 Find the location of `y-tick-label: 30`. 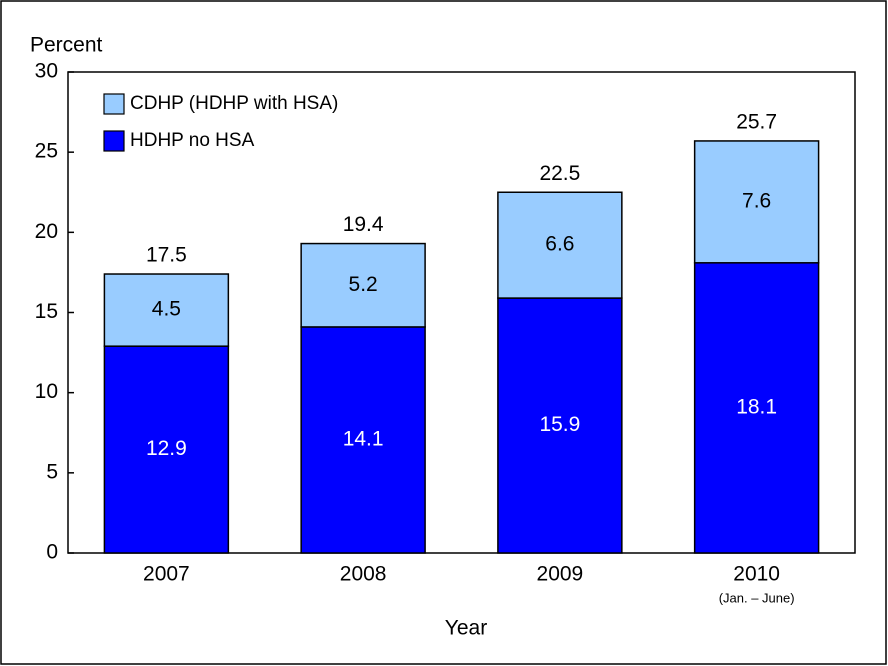

y-tick-label: 30 is located at coordinates (46, 71).